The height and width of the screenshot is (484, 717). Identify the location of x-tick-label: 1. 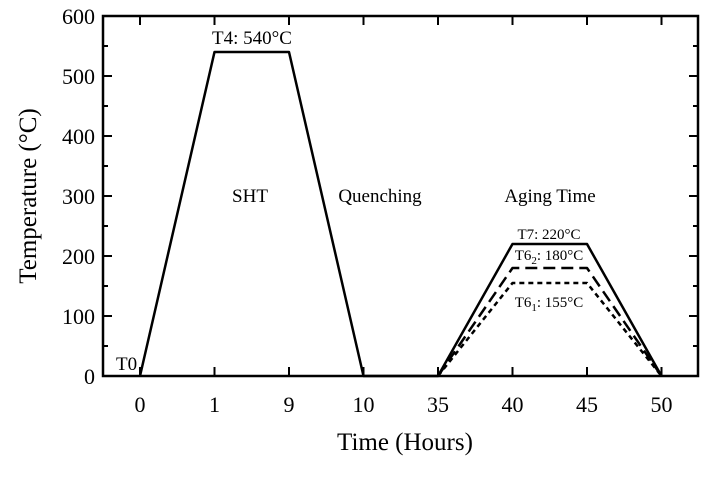
(214, 404).